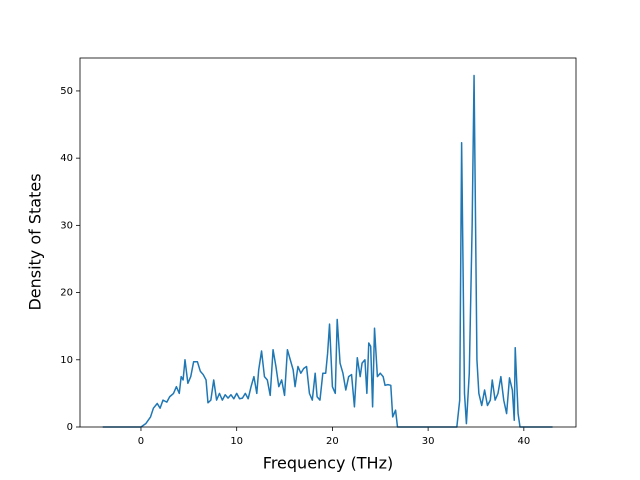  What do you see at coordinates (328, 463) in the screenshot?
I see `x-axis-label: Frequency (THz)` at bounding box center [328, 463].